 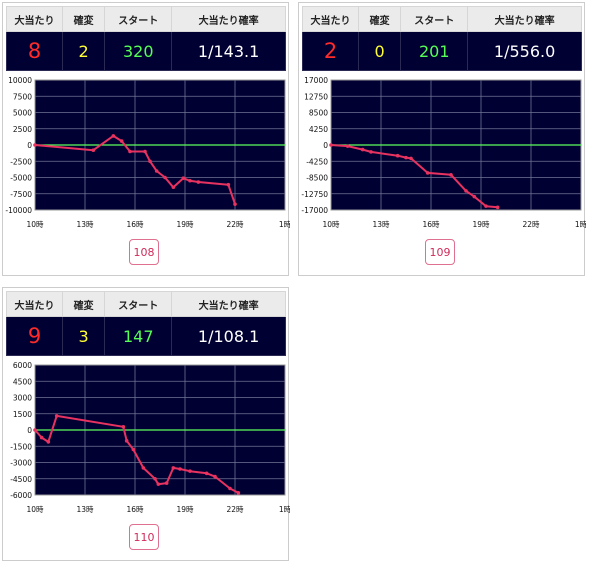 What do you see at coordinates (228, 336) in the screenshot?
I see `rate-value: 1/108.1` at bounding box center [228, 336].